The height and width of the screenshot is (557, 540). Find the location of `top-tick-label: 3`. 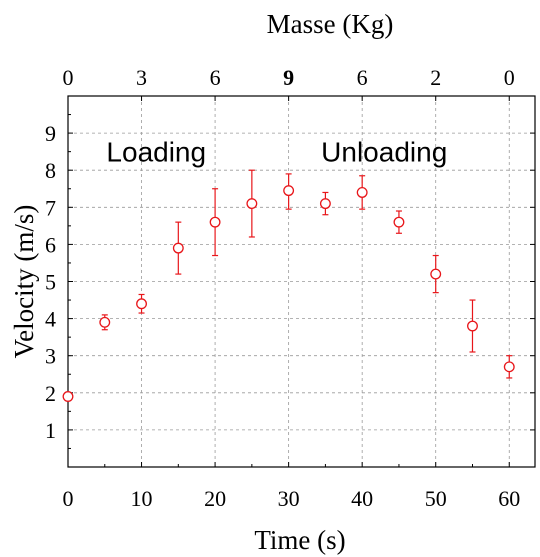

top-tick-label: 3 is located at coordinates (141, 77).